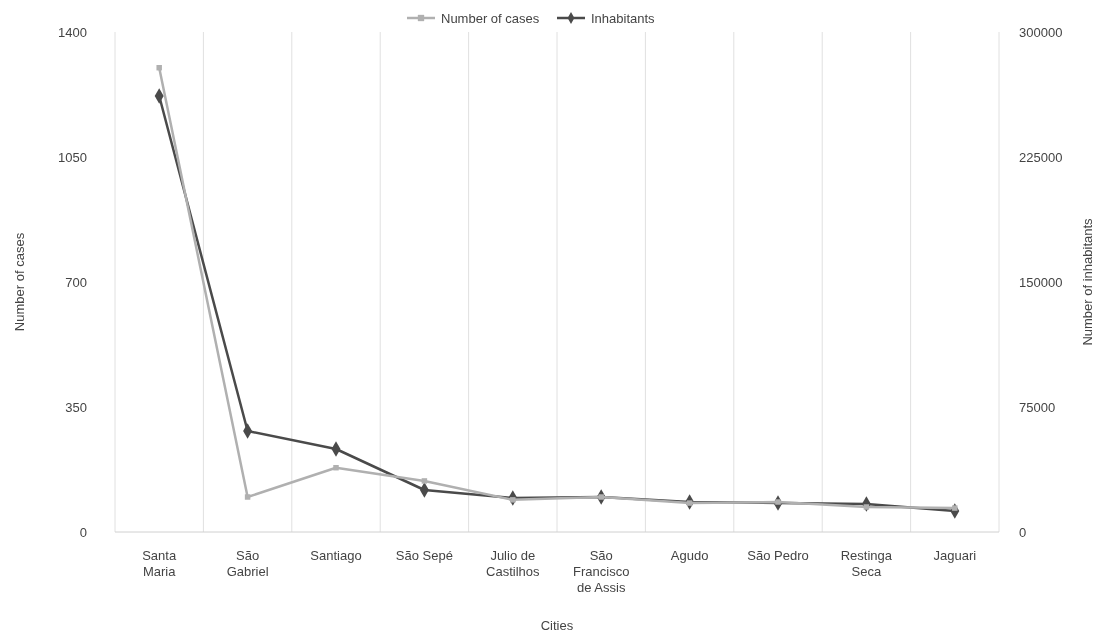  I want to click on y2-tick-label: 0, so click(1023, 532).